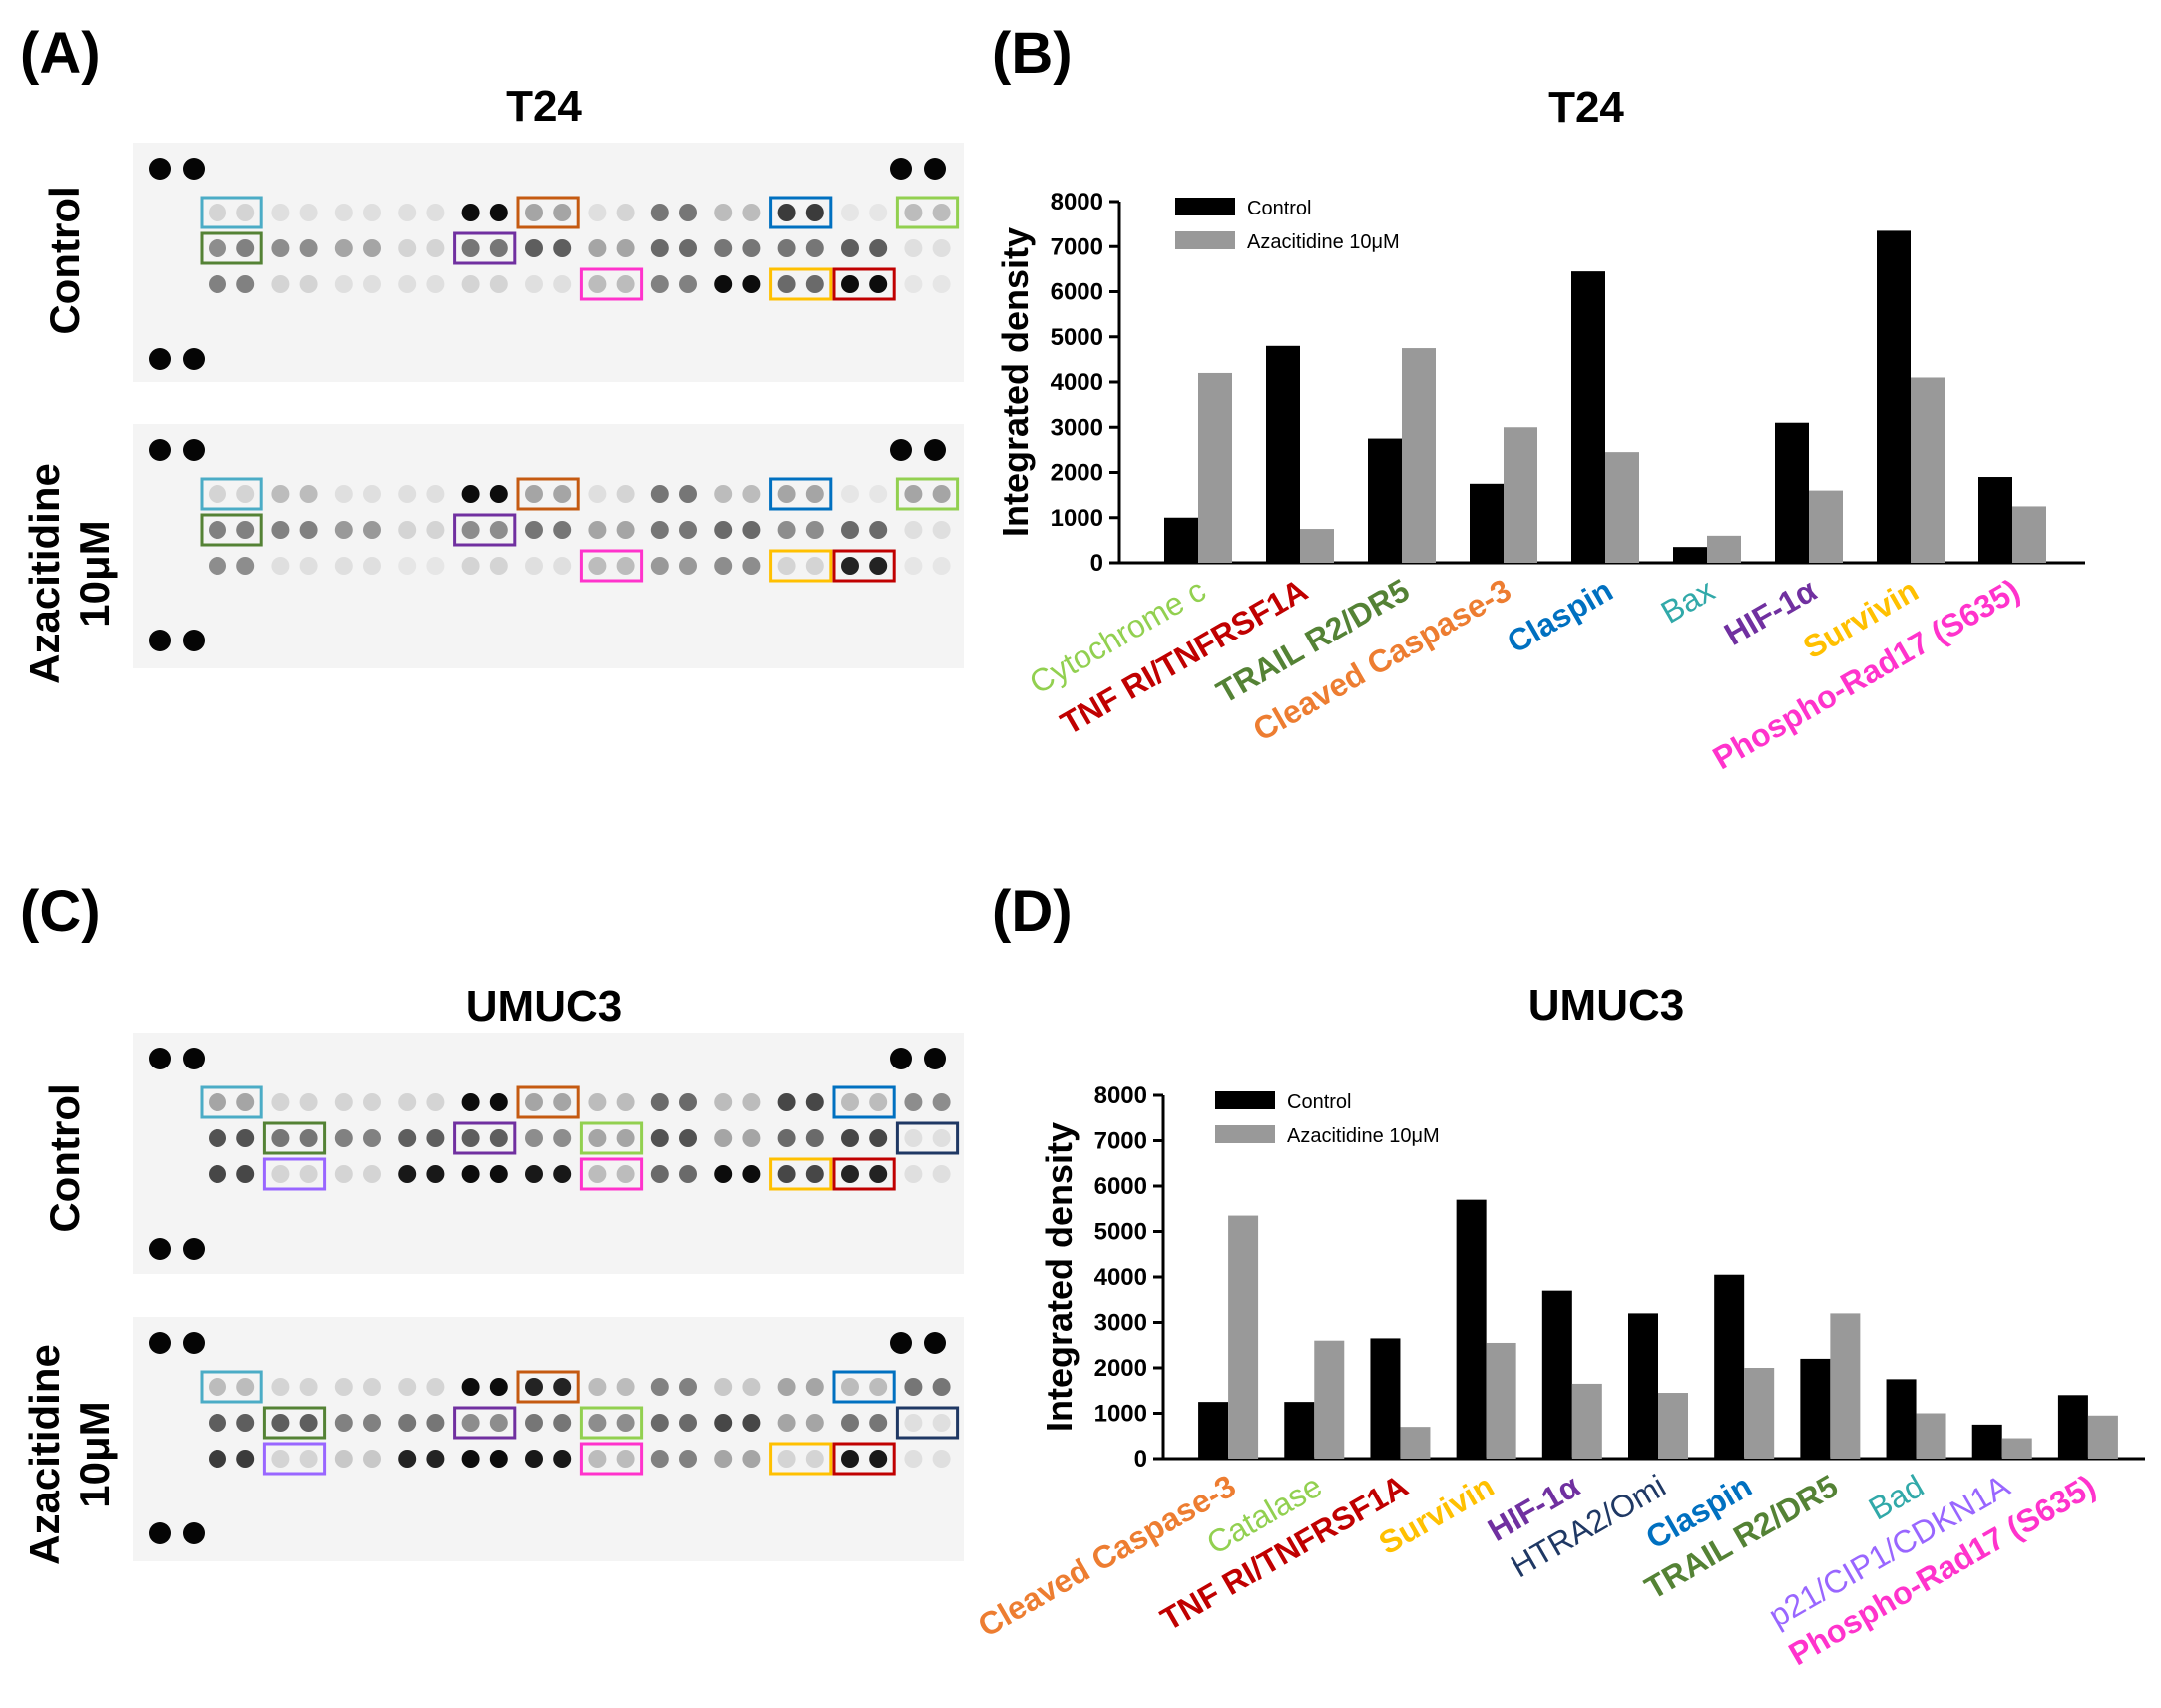  I want to click on legend-label: Control, so click(1319, 1102).